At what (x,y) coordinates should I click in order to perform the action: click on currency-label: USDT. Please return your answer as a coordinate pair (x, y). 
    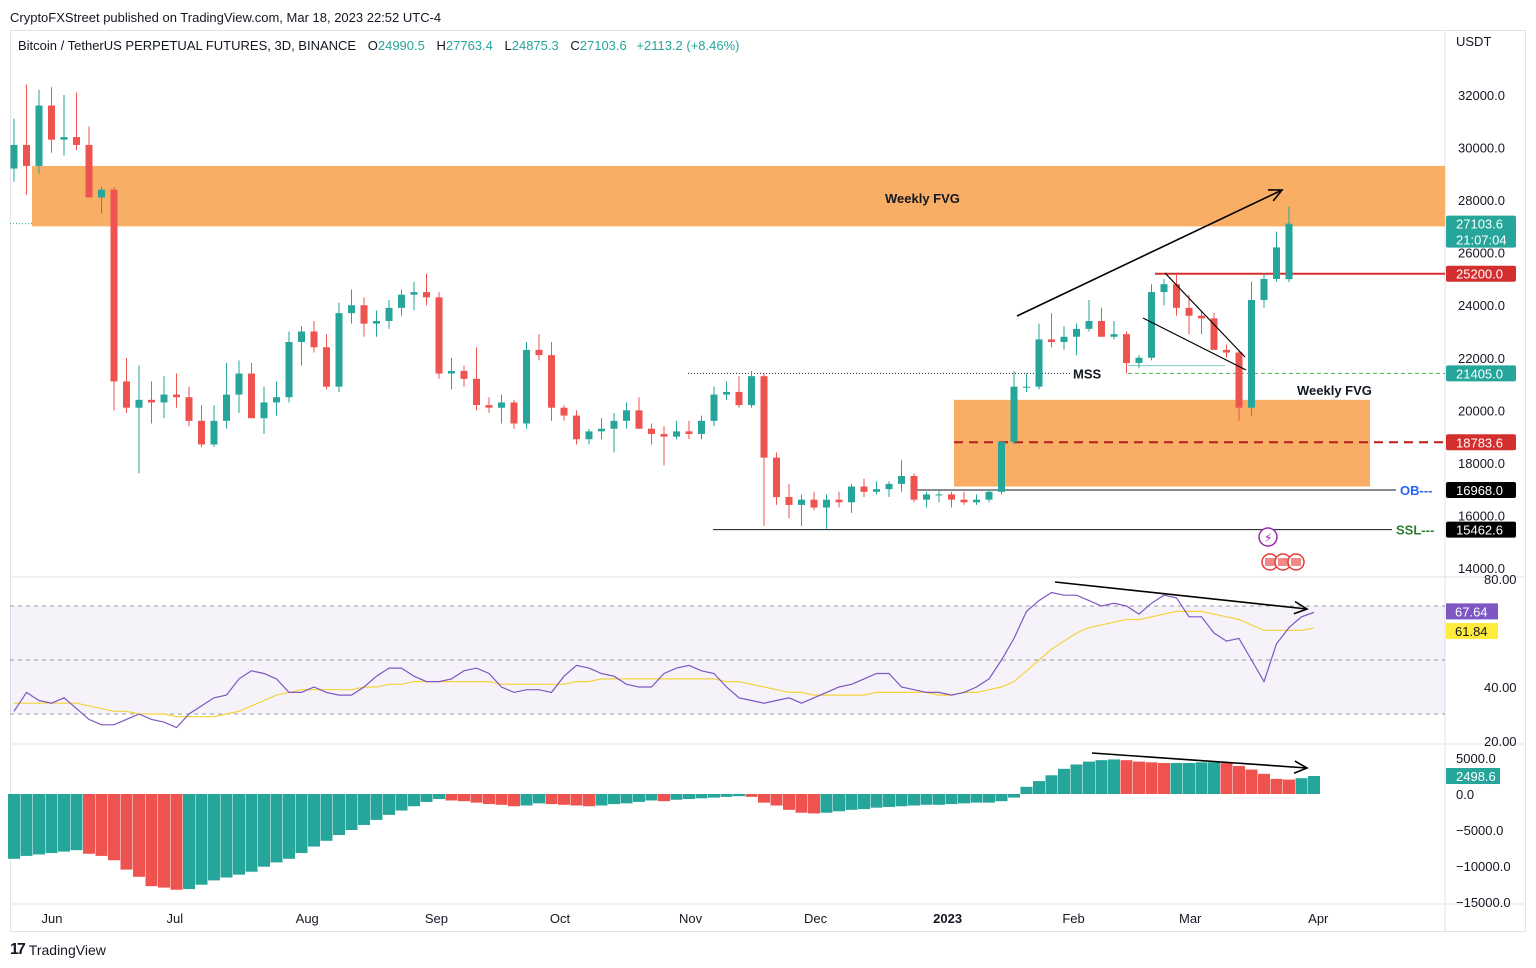
    Looking at the image, I should click on (1474, 41).